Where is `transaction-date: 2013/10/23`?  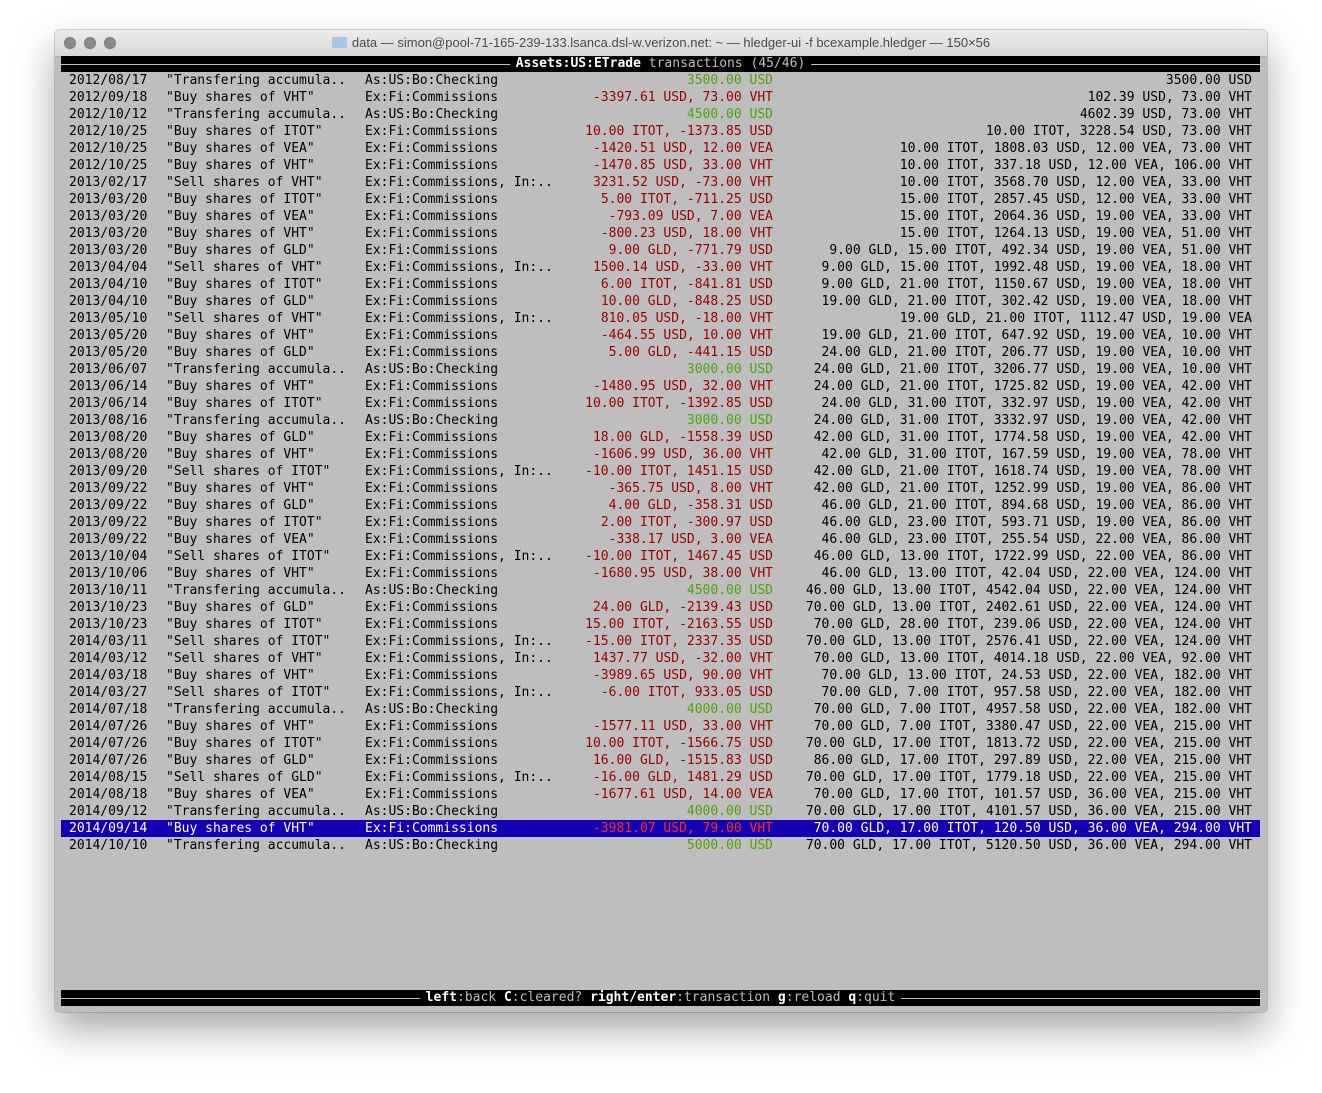 transaction-date: 2013/10/23 is located at coordinates (108, 607).